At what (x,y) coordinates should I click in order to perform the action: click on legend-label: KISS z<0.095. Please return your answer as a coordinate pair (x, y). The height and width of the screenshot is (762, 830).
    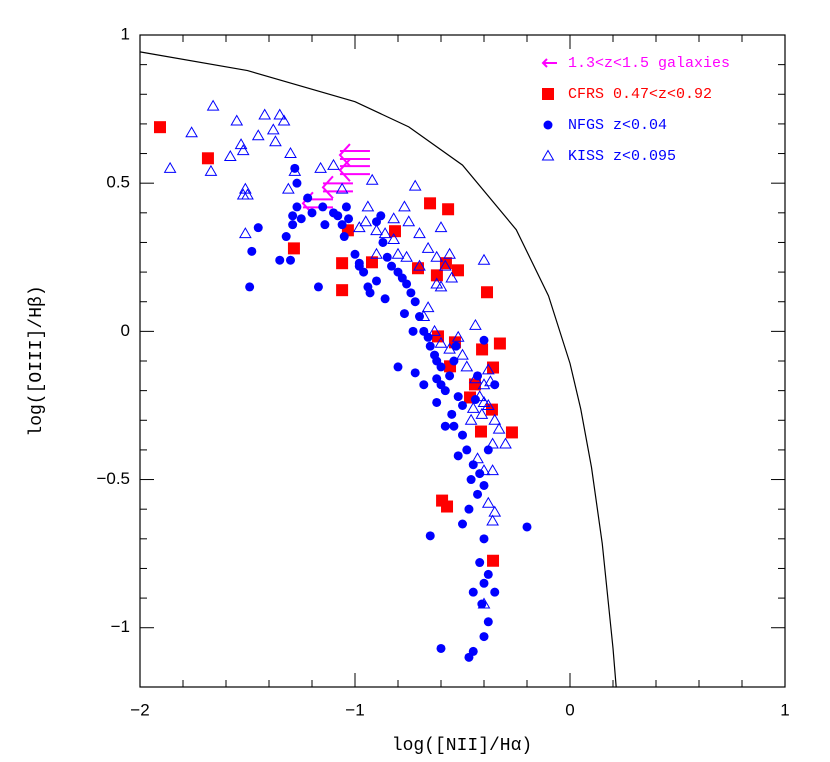
    Looking at the image, I should click on (622, 156).